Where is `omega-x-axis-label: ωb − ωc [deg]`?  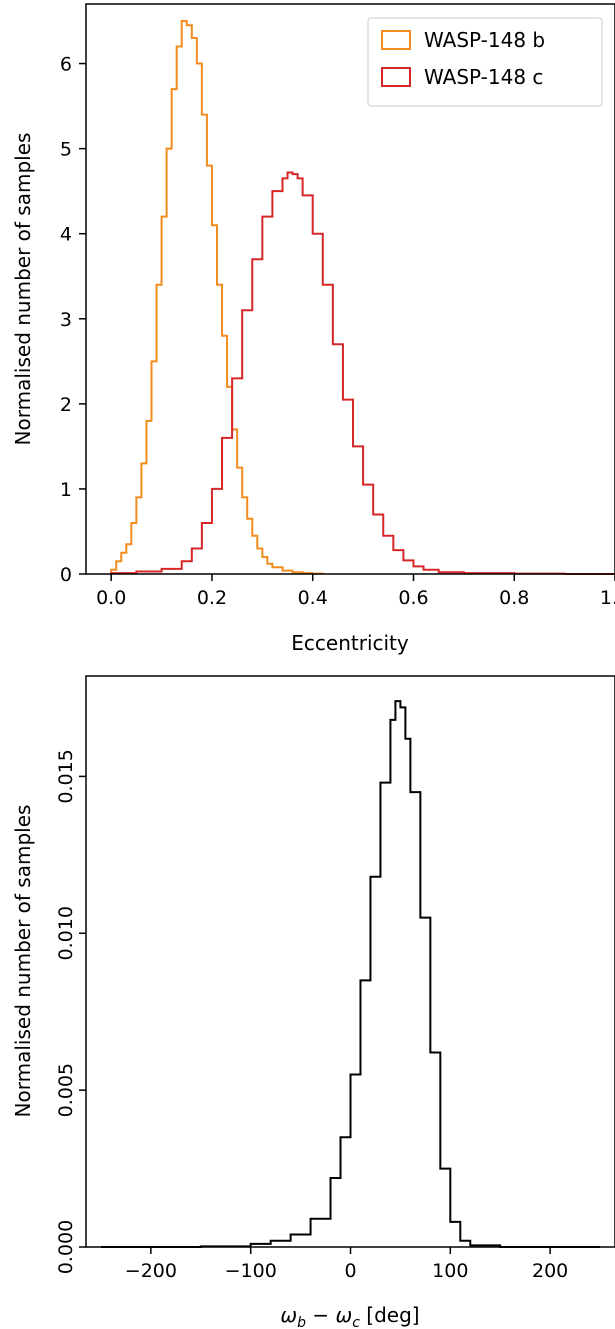
omega-x-axis-label: ωb − ωc [deg] is located at coordinates (349, 1316).